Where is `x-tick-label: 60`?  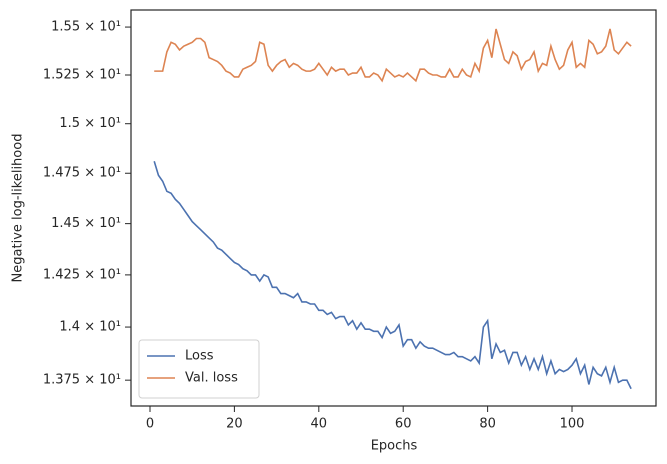 x-tick-label: 60 is located at coordinates (403, 424).